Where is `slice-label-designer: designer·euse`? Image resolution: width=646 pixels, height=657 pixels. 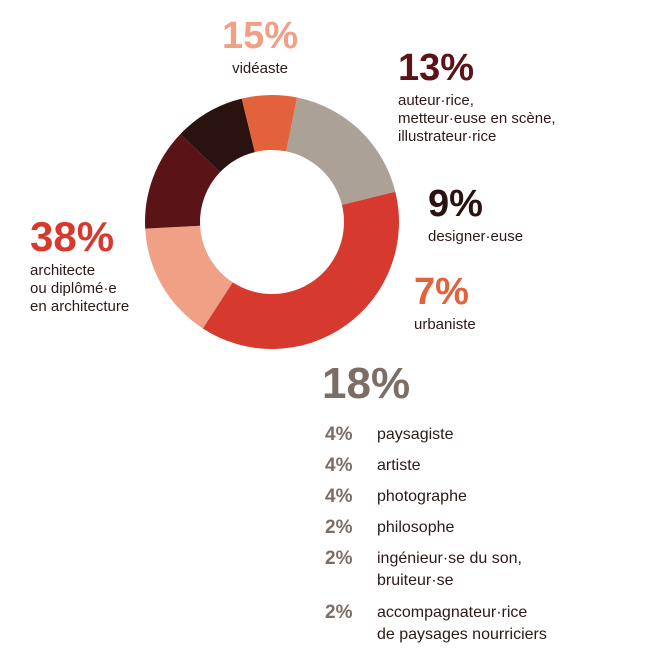 slice-label-designer: designer·euse is located at coordinates (476, 236).